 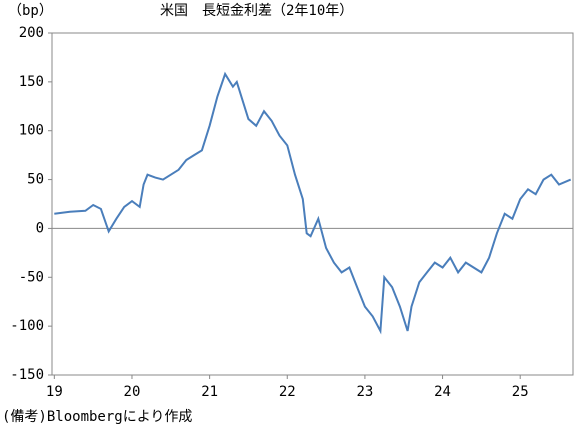 I want to click on y-tick-label: 200, so click(x=31, y=33).